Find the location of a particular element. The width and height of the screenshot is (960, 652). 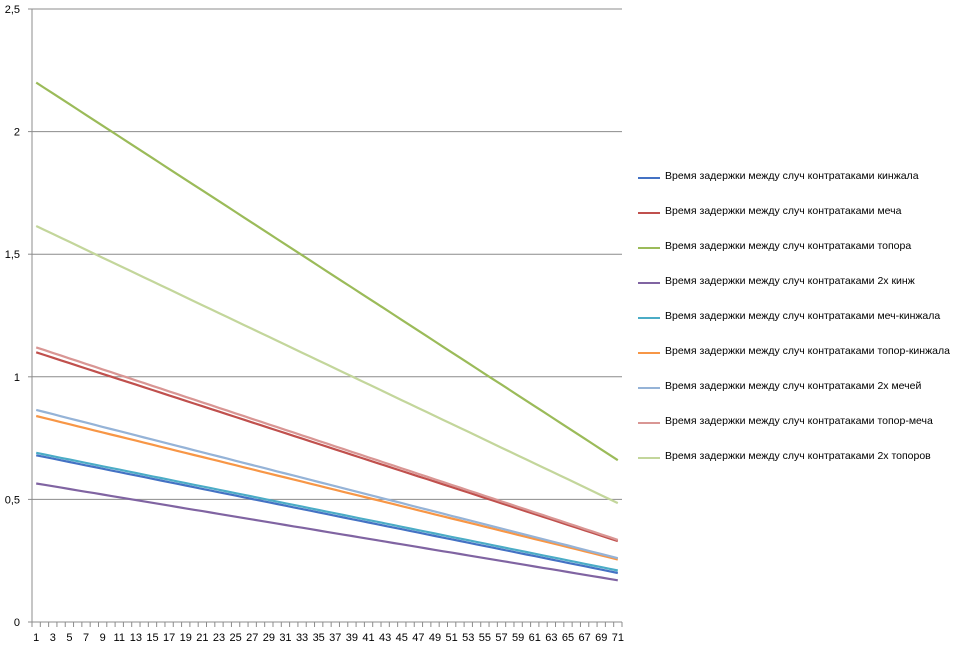

x-tick-label: 67 is located at coordinates (584, 638).